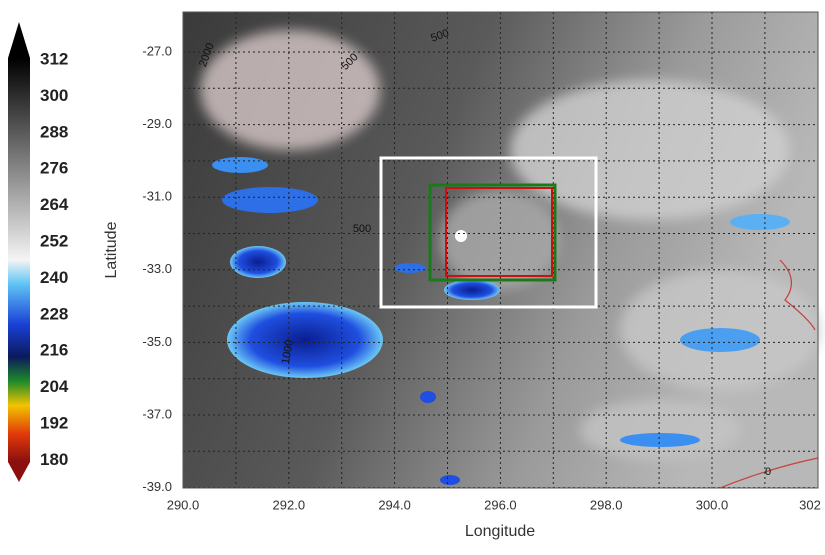  What do you see at coordinates (54, 95) in the screenshot?
I see `colorbar-label: 300` at bounding box center [54, 95].